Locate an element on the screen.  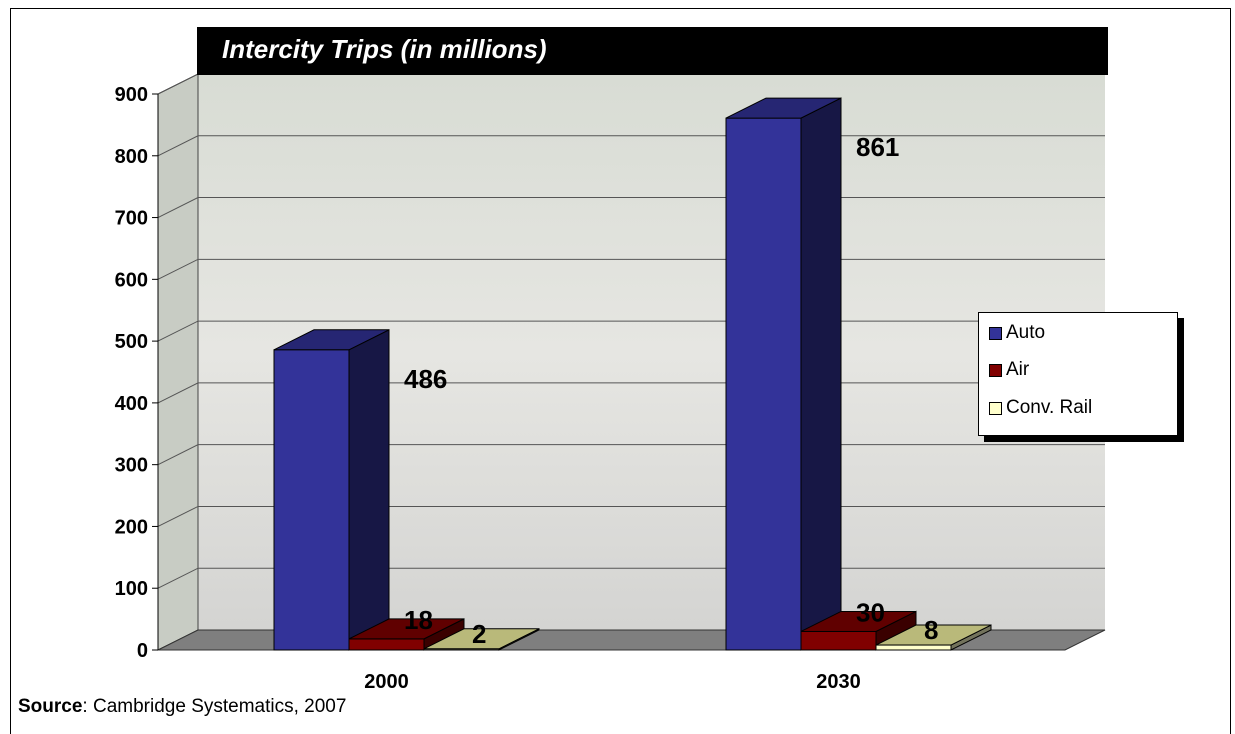
source-note: Source: Cambridge Systematics, 2007 is located at coordinates (182, 707).